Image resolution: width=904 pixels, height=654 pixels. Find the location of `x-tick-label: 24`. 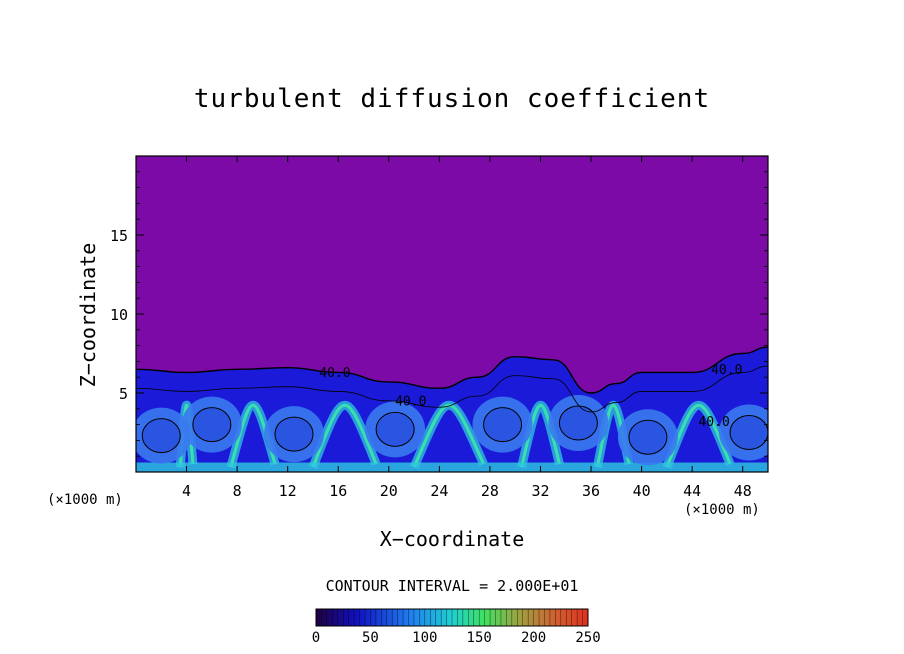

x-tick-label: 24 is located at coordinates (439, 491).